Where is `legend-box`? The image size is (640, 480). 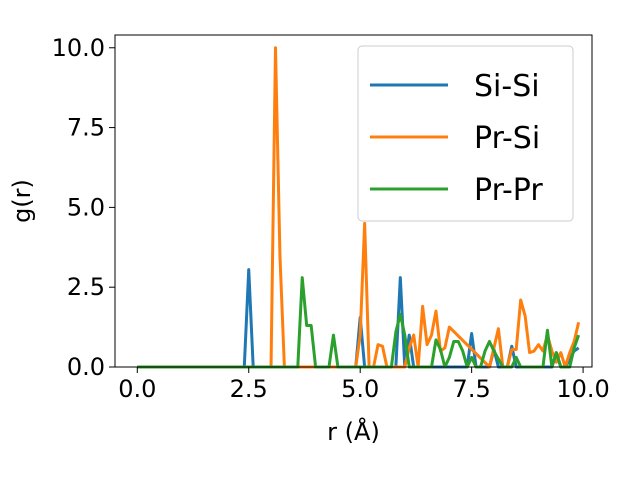 legend-box is located at coordinates (465, 133).